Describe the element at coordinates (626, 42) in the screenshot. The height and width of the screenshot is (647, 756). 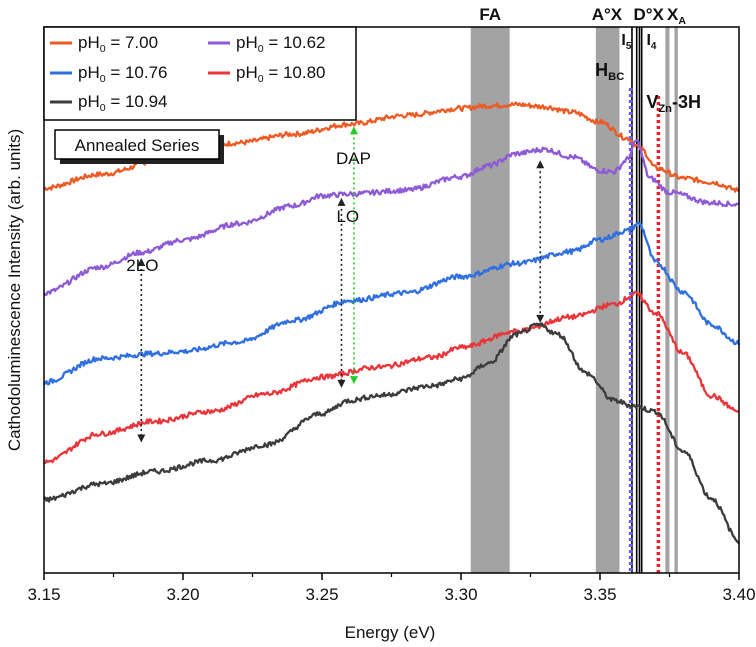
I see `label-i5: I5` at that location.